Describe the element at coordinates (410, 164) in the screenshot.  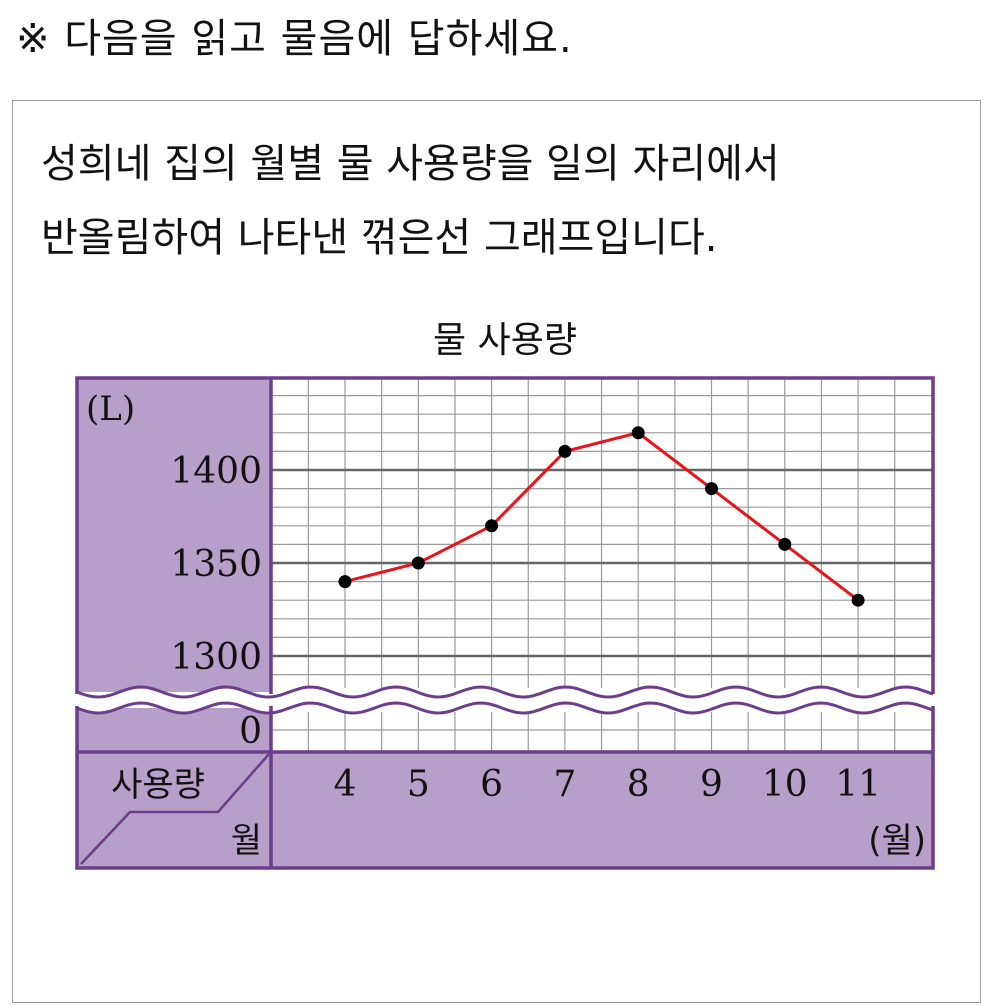
I see `question-line-1: 성희네 집의 월별 물 사용량을 일의 자리에서` at that location.